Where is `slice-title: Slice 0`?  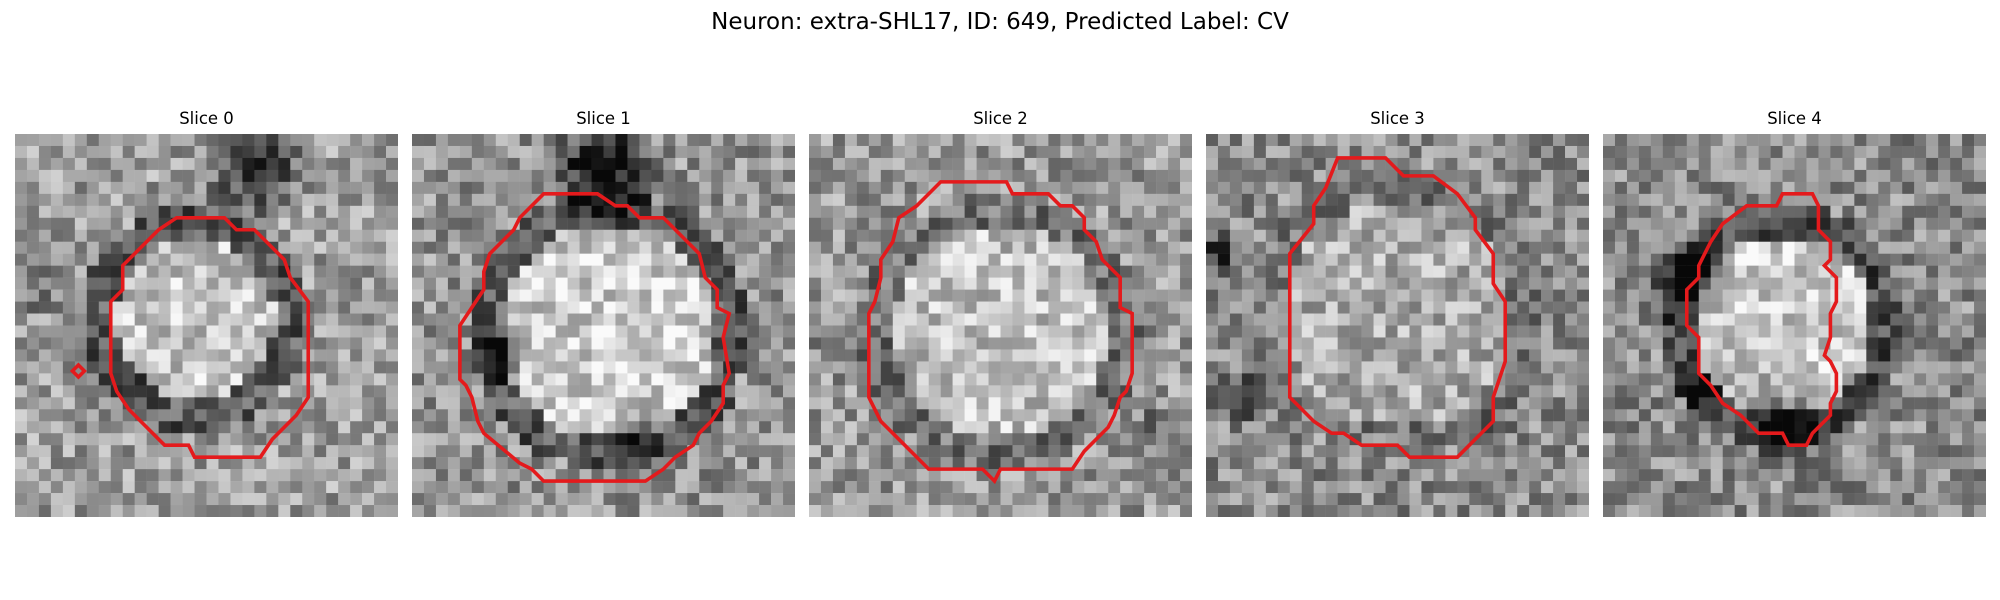
slice-title: Slice 0 is located at coordinates (206, 118).